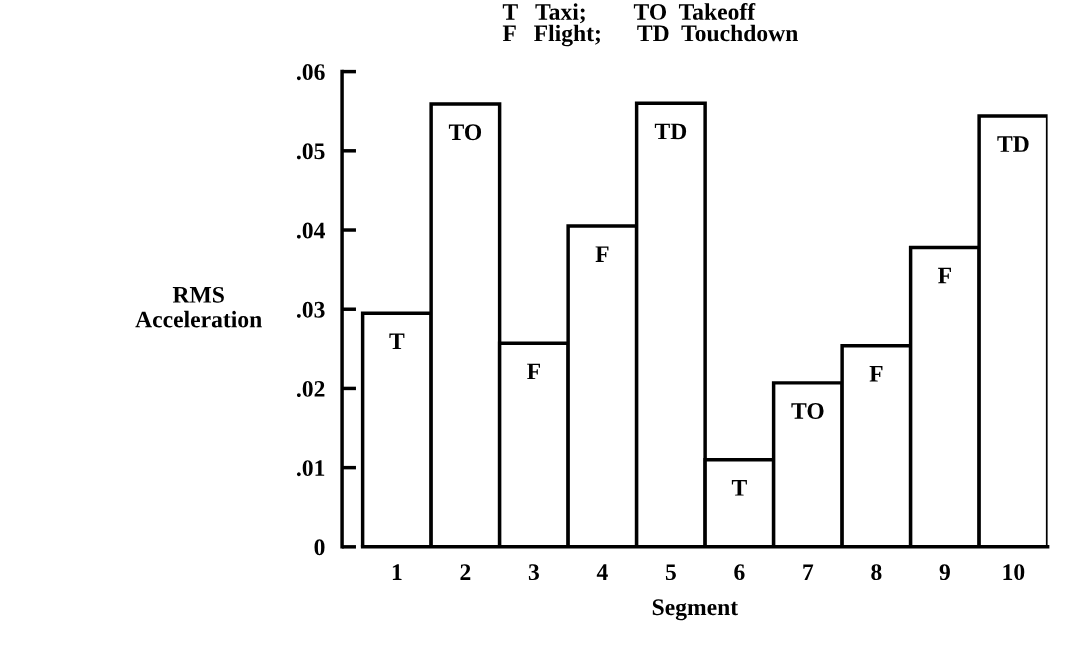 The width and height of the screenshot is (1069, 651). Describe the element at coordinates (808, 572) in the screenshot. I see `x-tick-label: 7` at that location.